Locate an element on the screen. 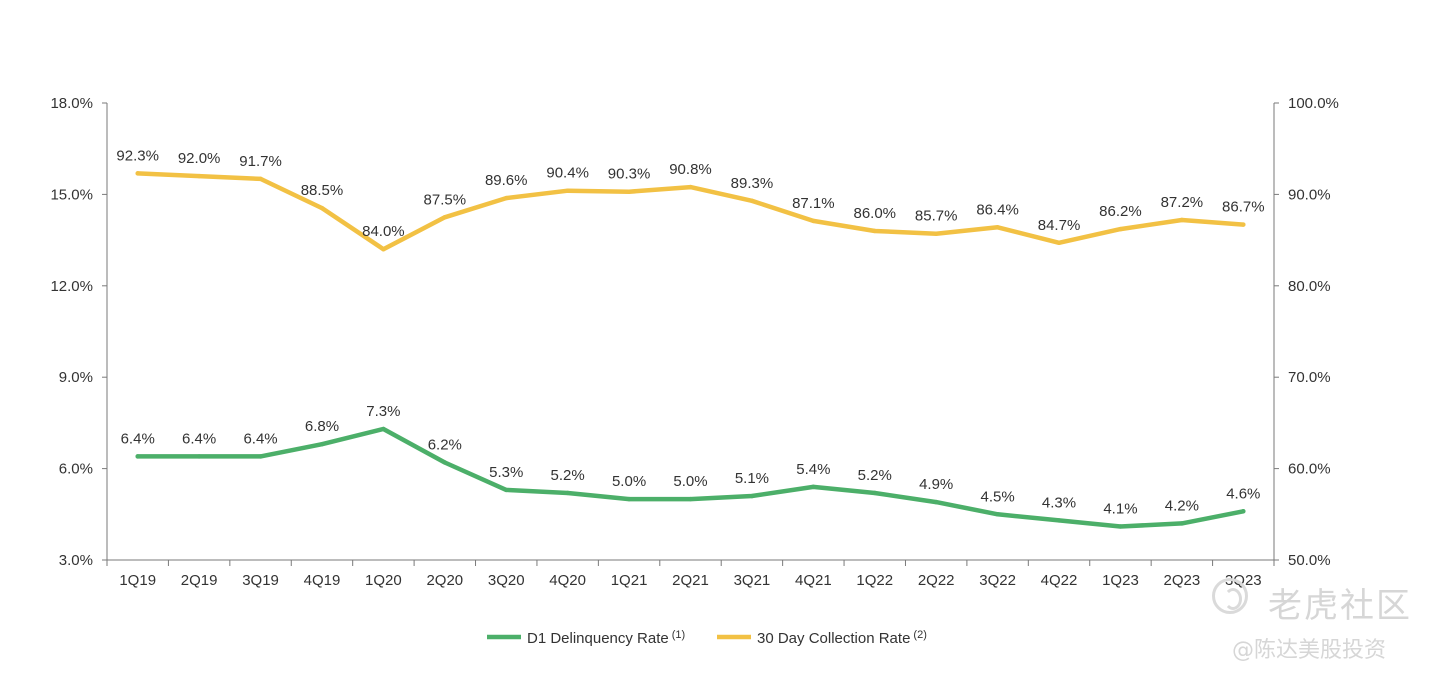  x-tick-label: 3Q20 is located at coordinates (506, 580).